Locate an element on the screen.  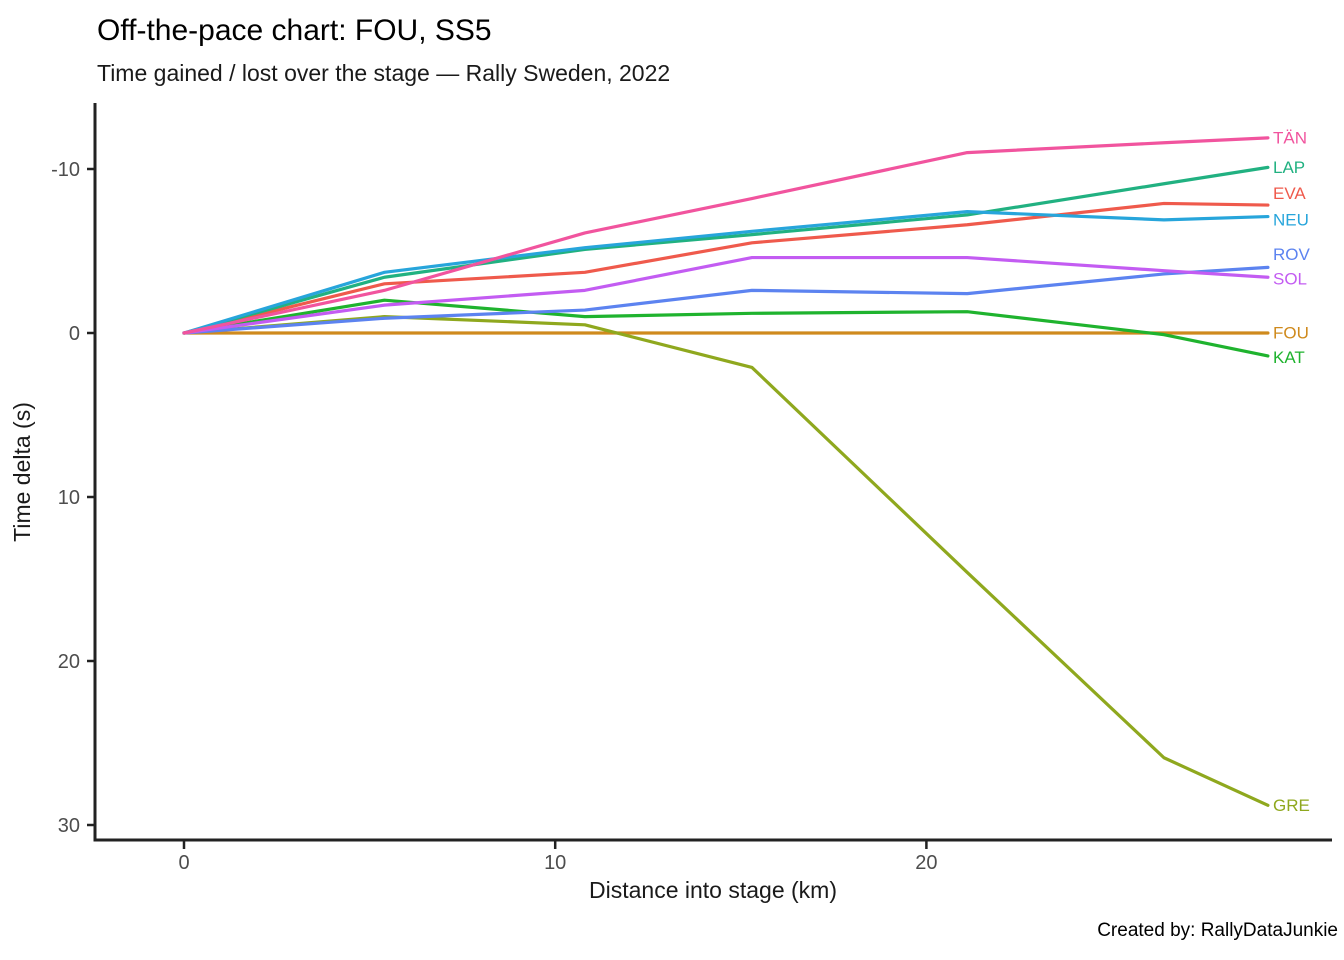
series-line-SOL is located at coordinates (726, 295).